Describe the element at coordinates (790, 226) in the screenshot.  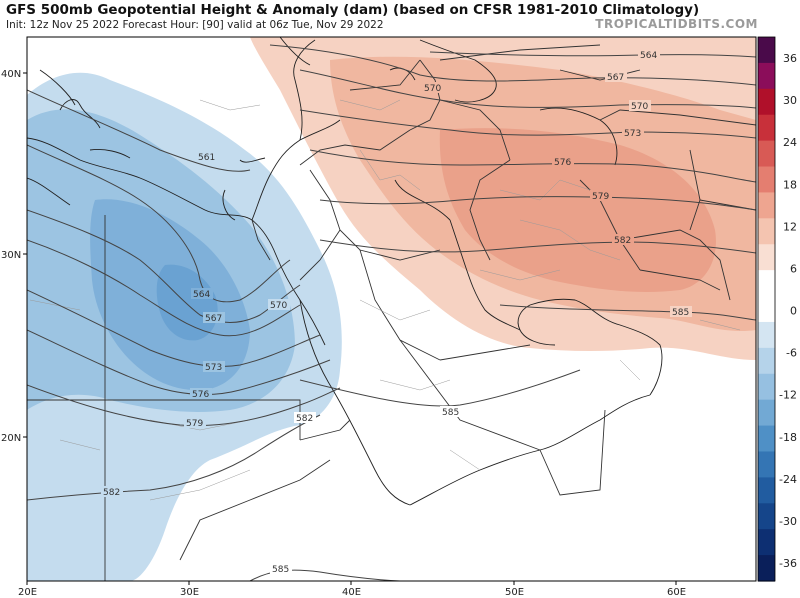
I see `colorbar-tick-label: 12` at that location.